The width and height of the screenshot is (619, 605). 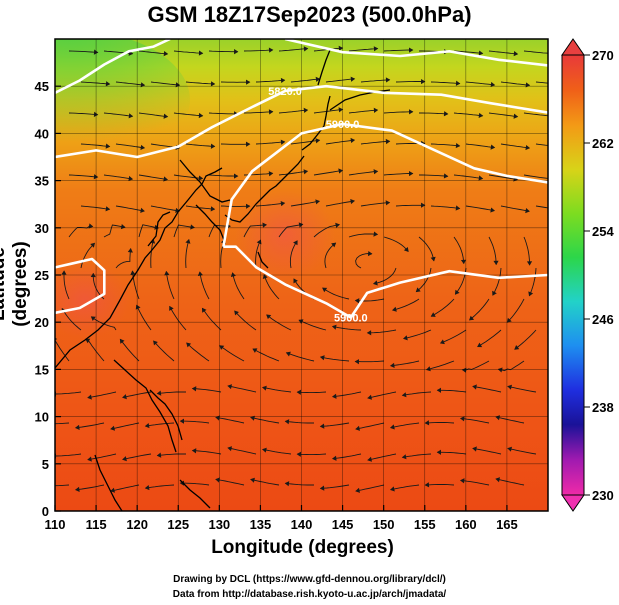 I want to click on chart-title: GSM 18Z17Sep2023 (500.0hPa), so click(x=309, y=14).